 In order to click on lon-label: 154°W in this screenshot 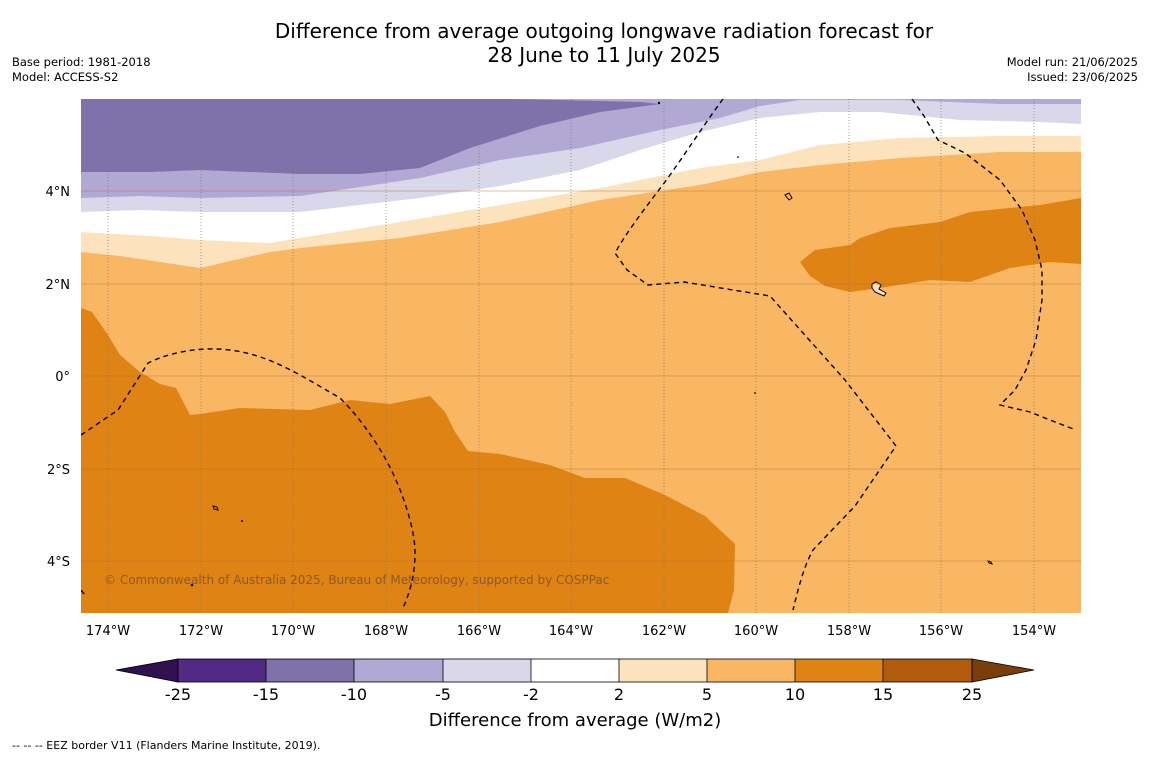, I will do `click(1034, 631)`.